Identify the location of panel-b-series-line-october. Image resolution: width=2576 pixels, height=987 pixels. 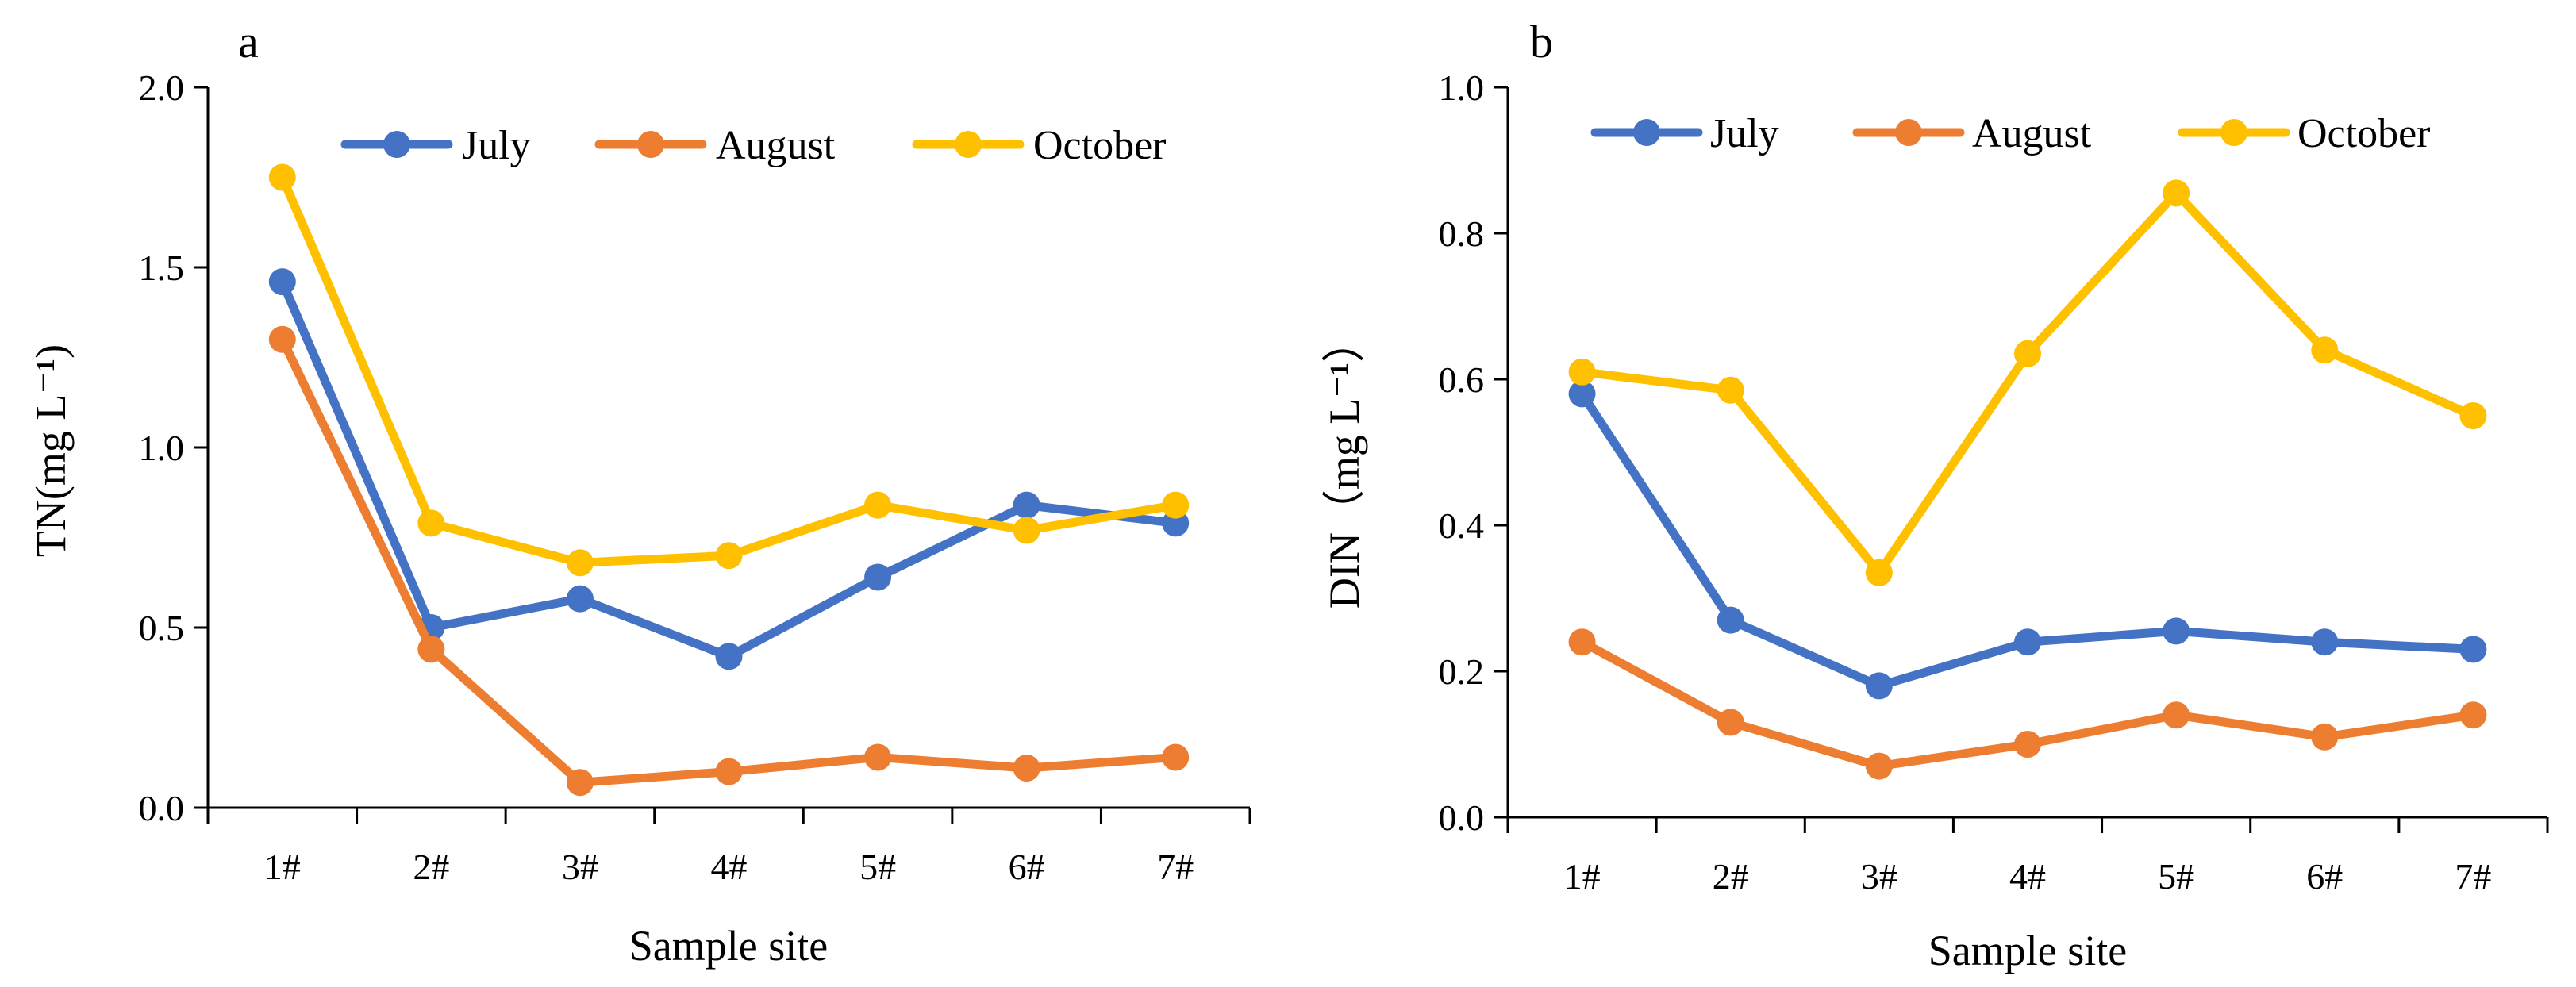
(2028, 383).